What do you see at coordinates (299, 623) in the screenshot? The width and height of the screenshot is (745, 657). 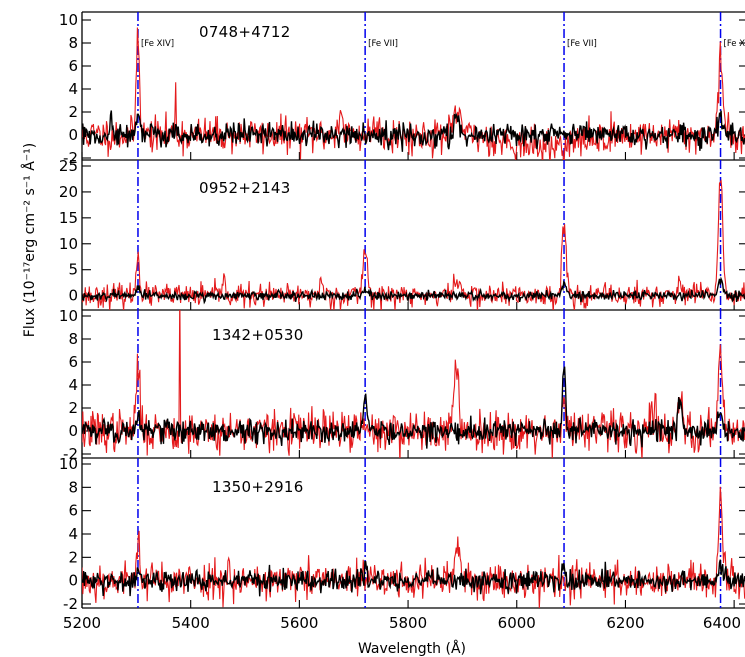 I see `x-tick-label: 5600` at bounding box center [299, 623].